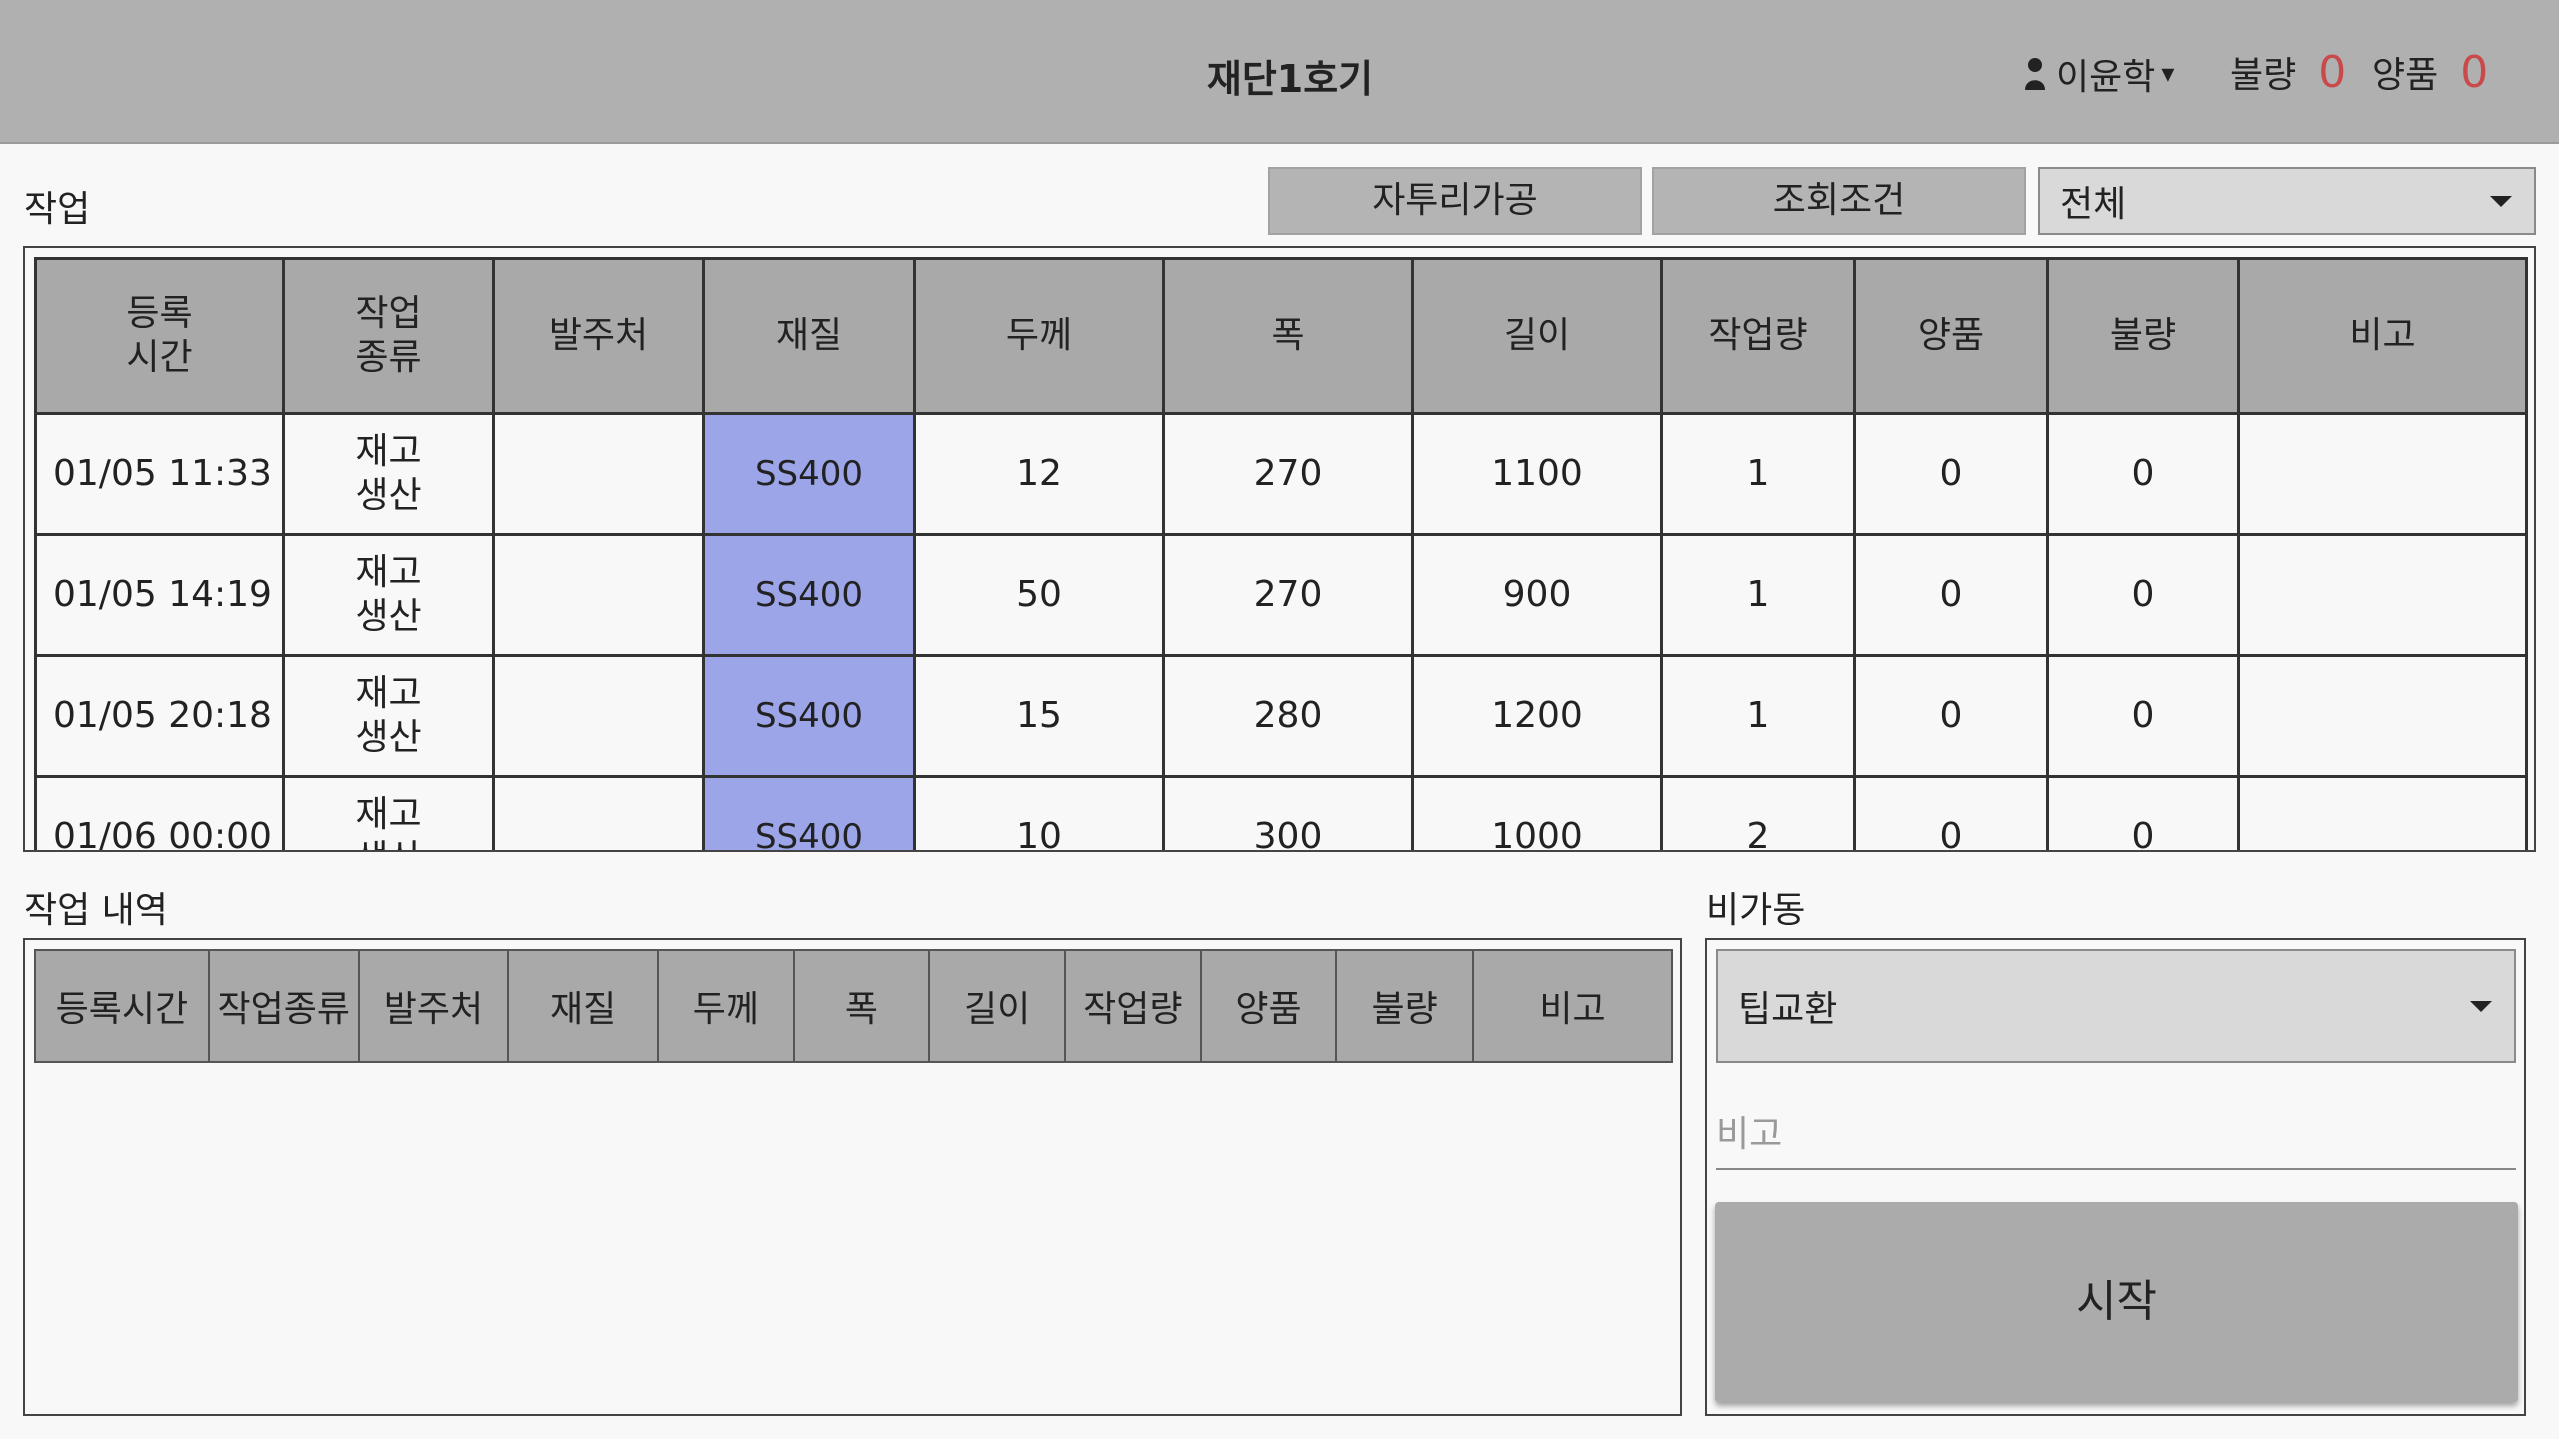  I want to click on history-table: 등록시간 작업종류 발주처 재질 두께 폭 길이 작업량 양품 불량 비고, so click(854, 1006).